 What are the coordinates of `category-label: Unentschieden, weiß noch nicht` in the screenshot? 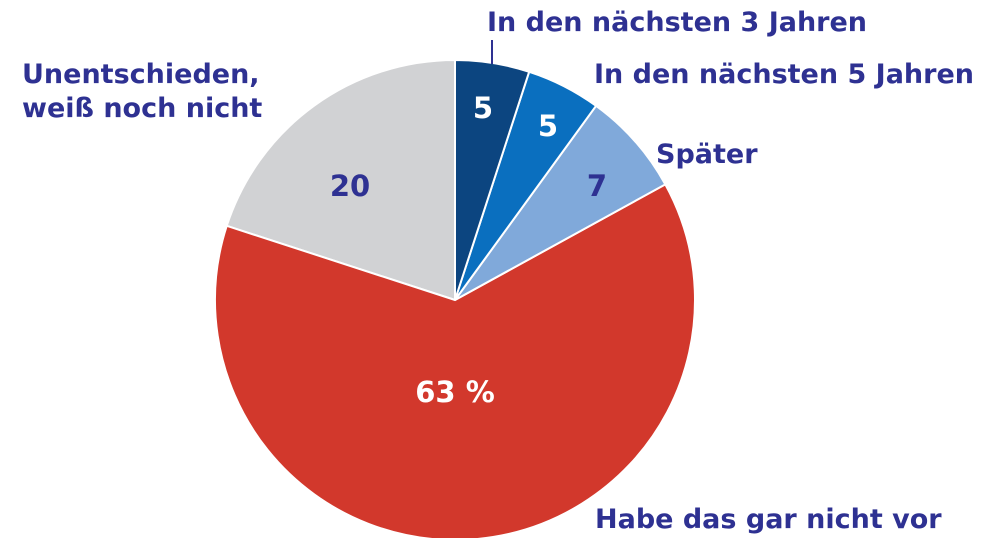 It's located at (142, 91).